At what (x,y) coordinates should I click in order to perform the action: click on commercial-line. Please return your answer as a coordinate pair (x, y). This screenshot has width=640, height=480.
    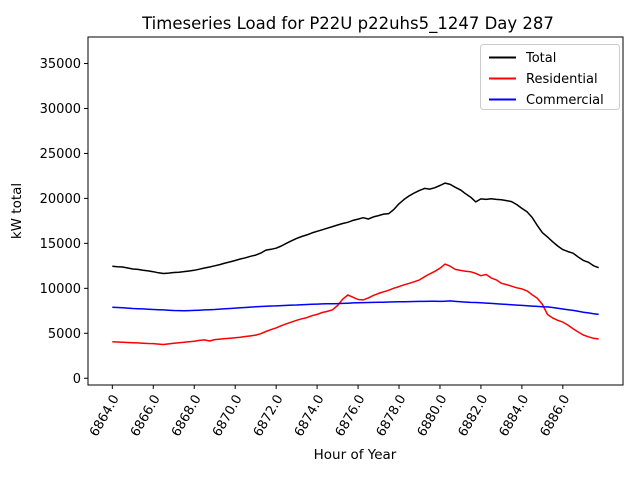
    Looking at the image, I should click on (355, 308).